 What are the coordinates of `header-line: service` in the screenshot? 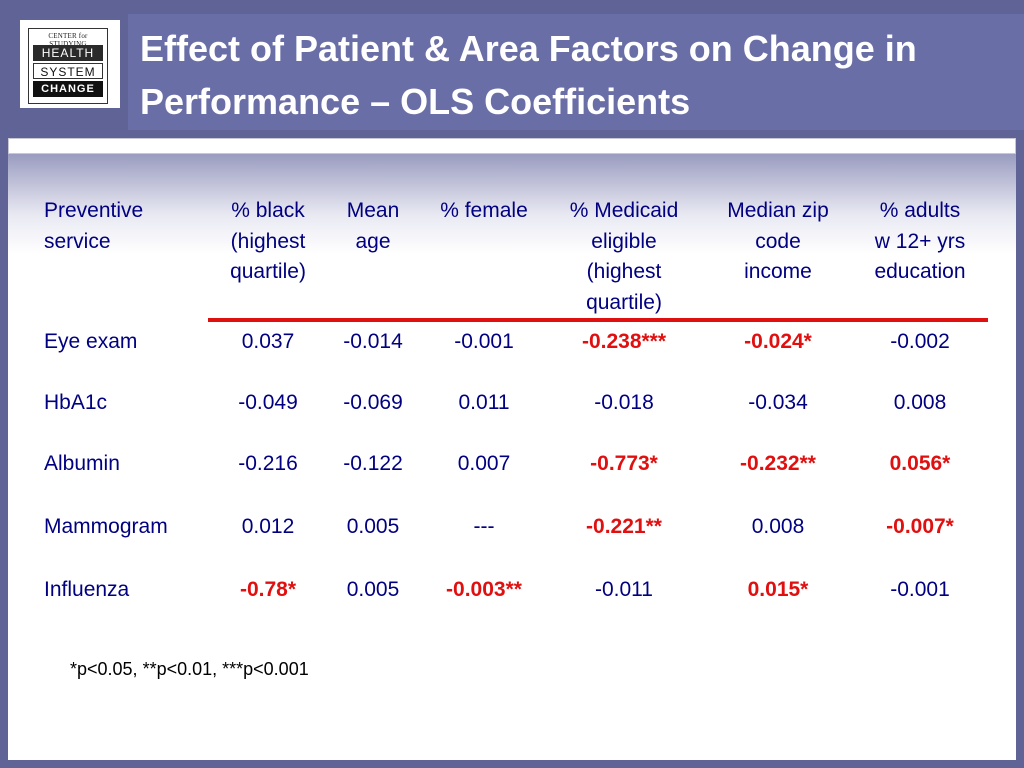 It's located at (77, 241).